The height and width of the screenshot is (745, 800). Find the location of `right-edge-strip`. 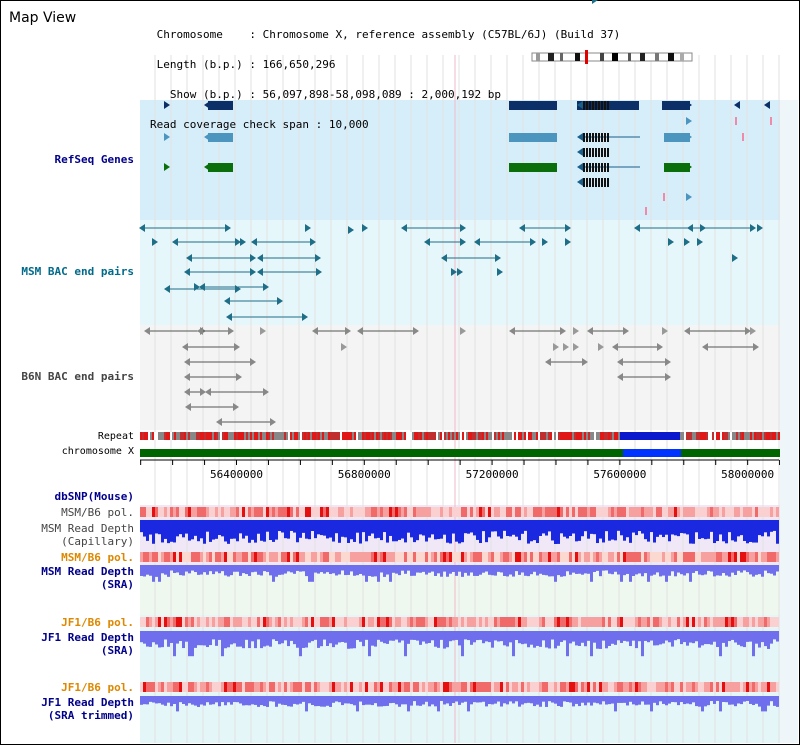

right-edge-strip is located at coordinates (789, 421).